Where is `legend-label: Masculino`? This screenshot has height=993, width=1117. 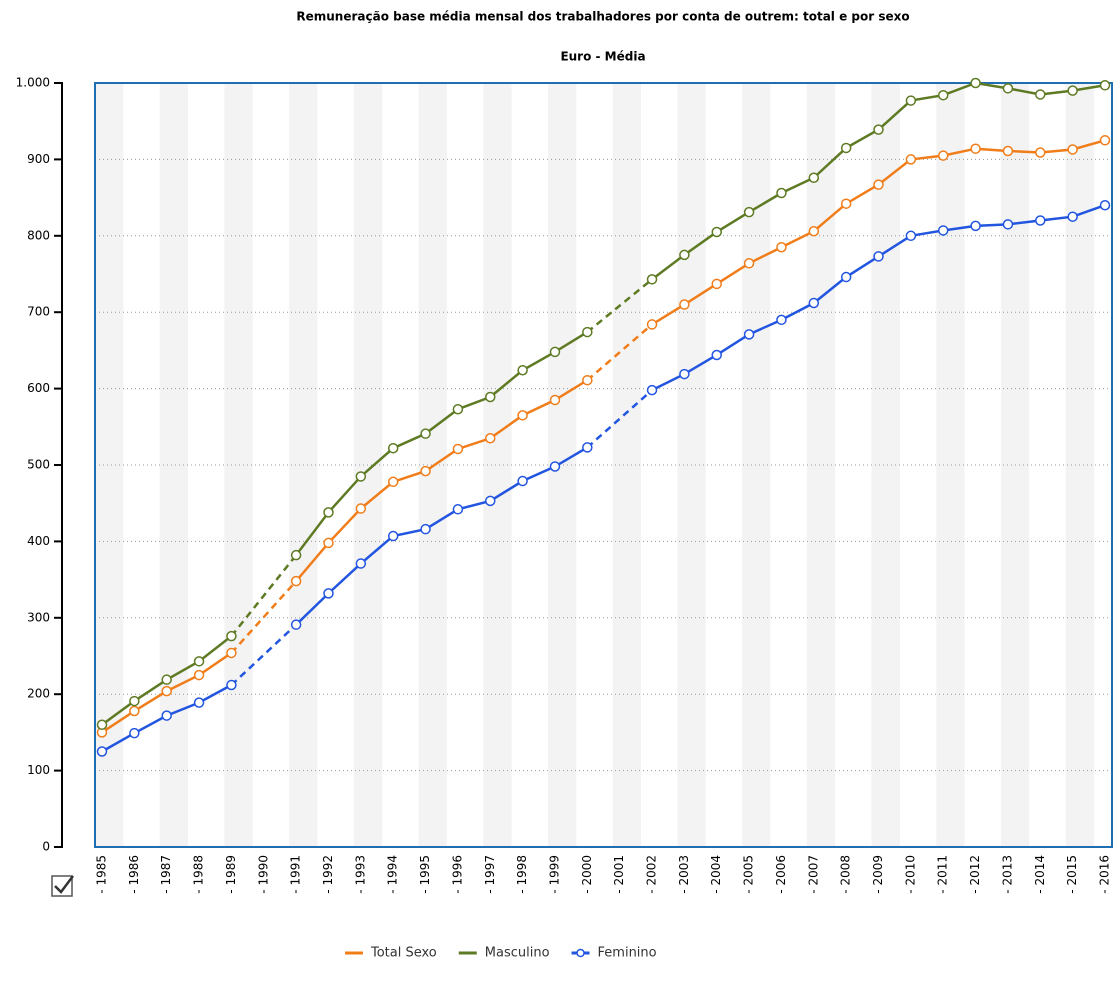
legend-label: Masculino is located at coordinates (517, 953).